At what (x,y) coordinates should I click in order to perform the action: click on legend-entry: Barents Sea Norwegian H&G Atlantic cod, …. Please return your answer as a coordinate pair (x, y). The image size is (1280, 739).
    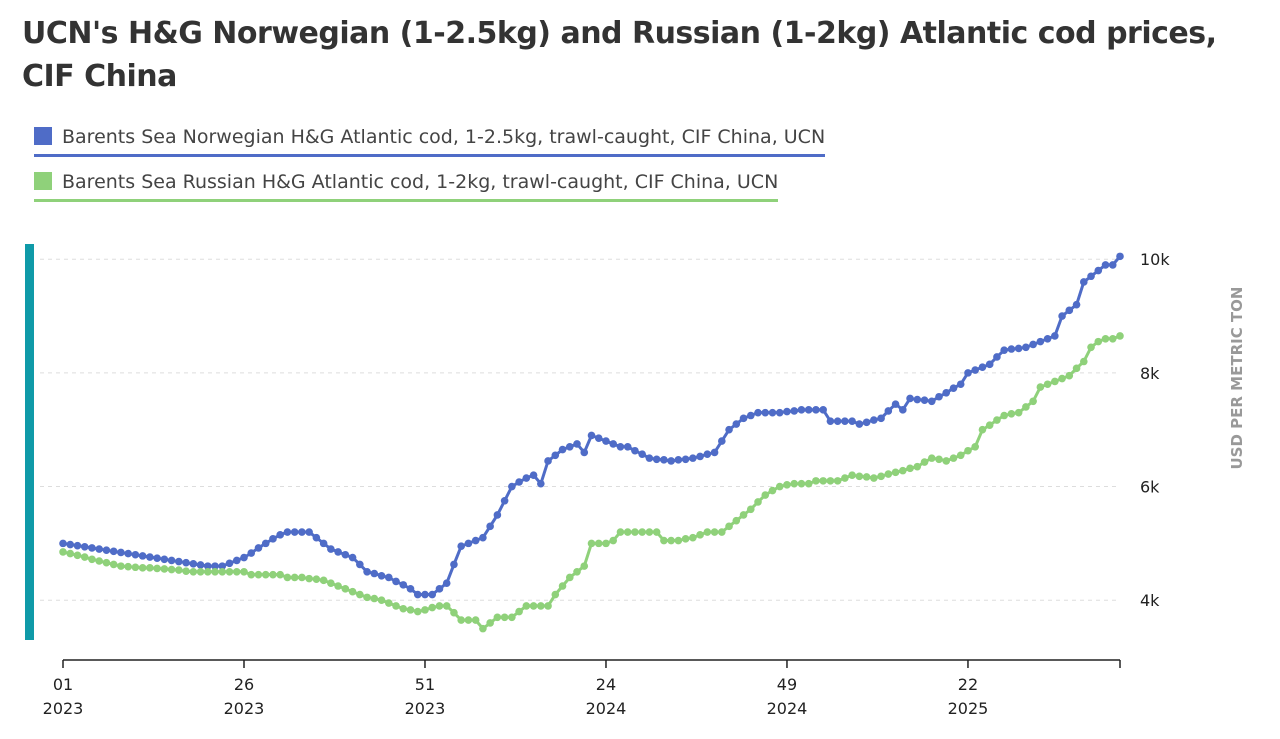
    Looking at the image, I should click on (430, 141).